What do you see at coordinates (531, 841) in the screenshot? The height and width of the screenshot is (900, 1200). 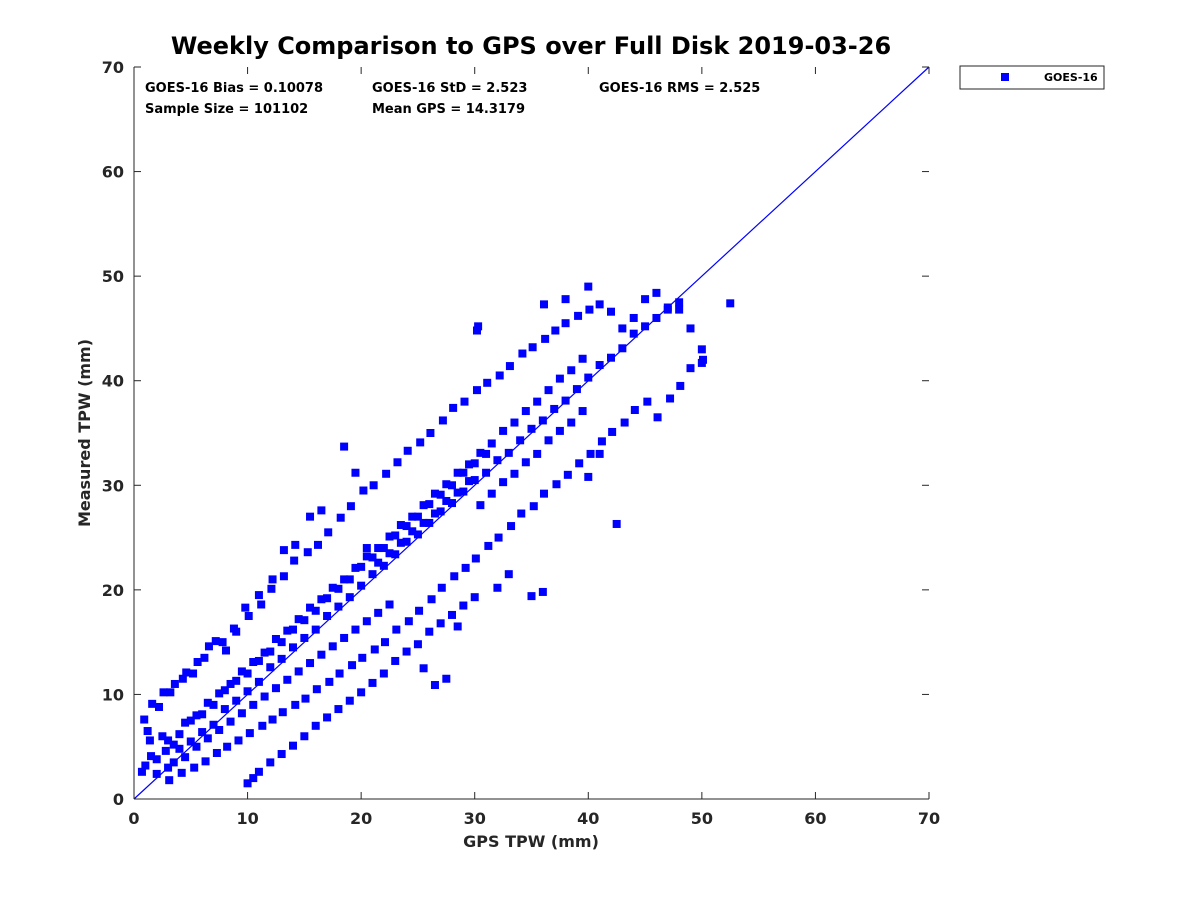 I see `x-axis-label: GPS TPW (mm)` at bounding box center [531, 841].